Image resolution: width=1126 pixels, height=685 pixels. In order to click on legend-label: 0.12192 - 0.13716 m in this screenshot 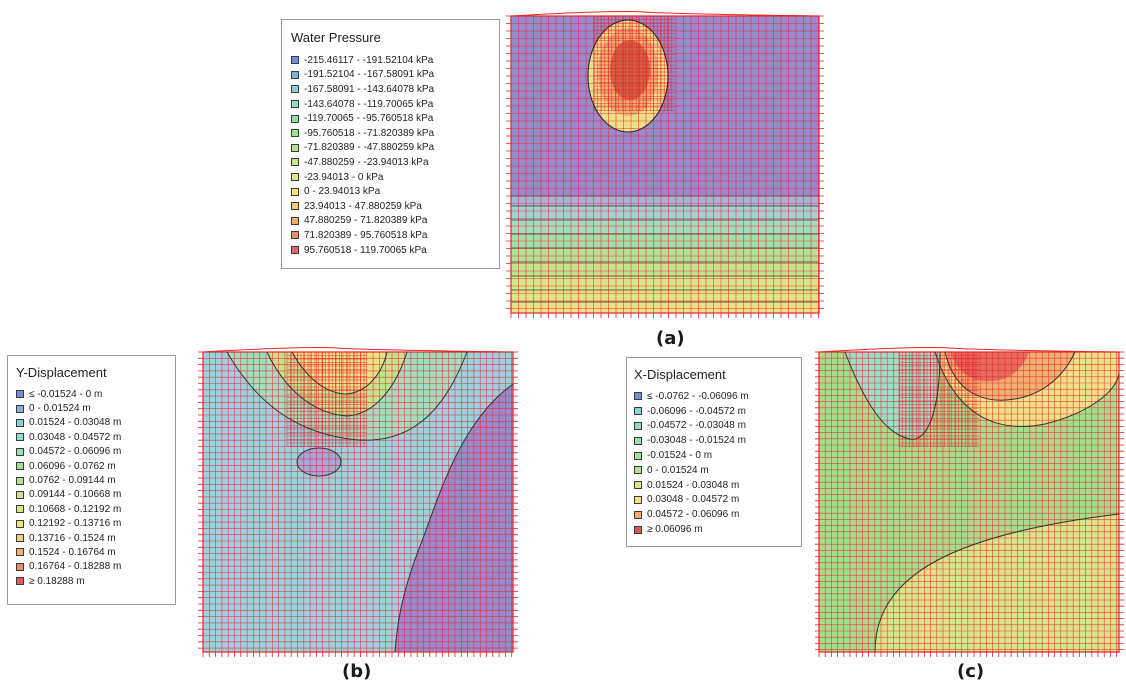, I will do `click(75, 524)`.